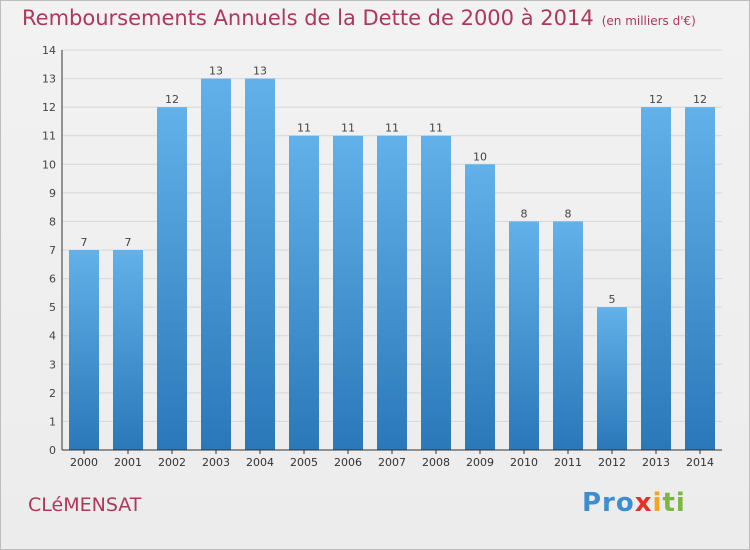 Image resolution: width=750 pixels, height=550 pixels. I want to click on data-label-2012: 5, so click(612, 299).